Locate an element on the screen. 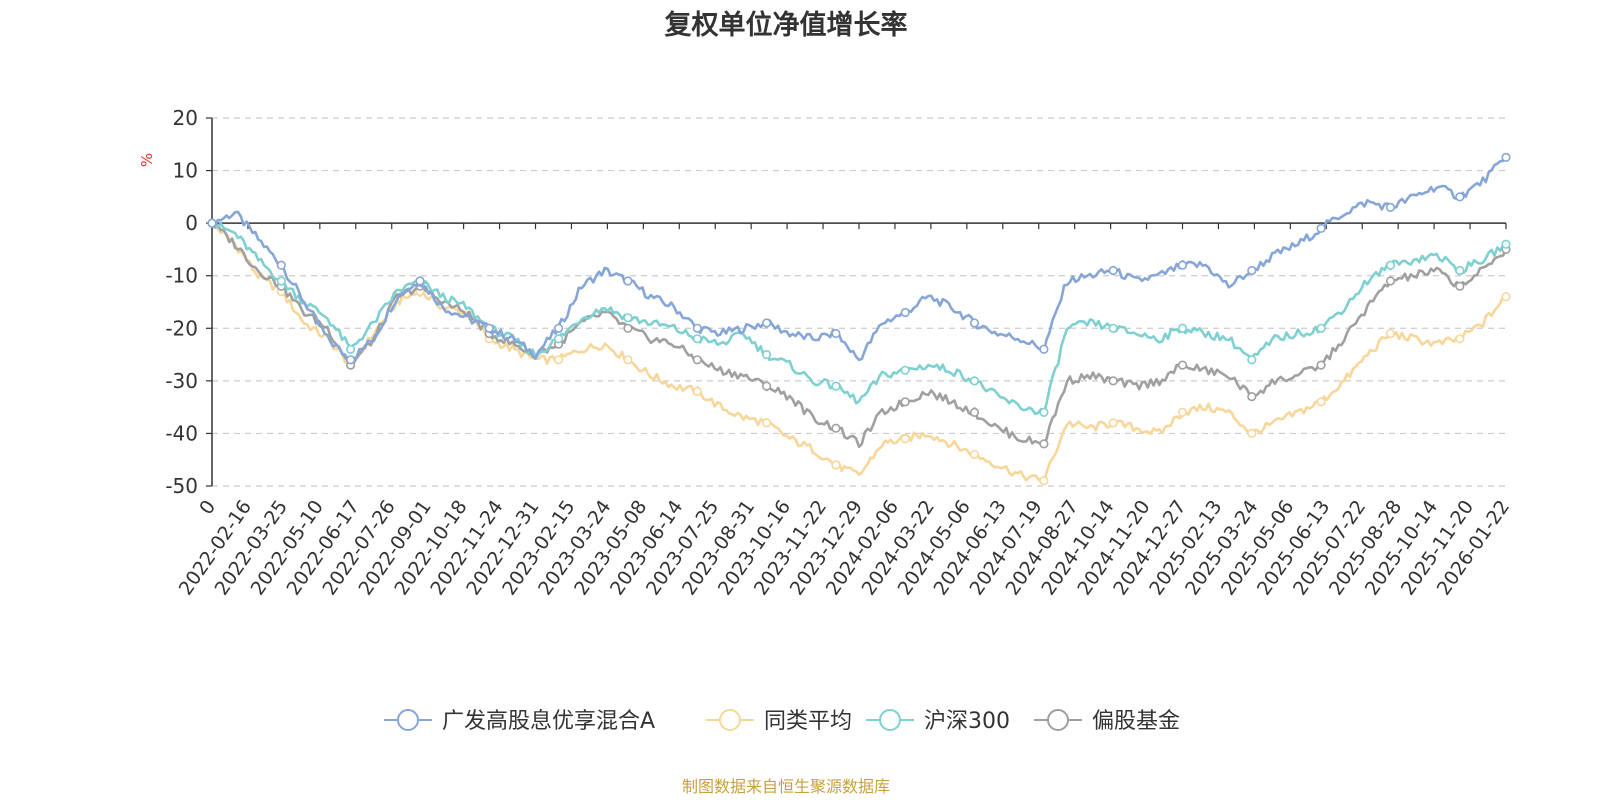 Image resolution: width=1600 pixels, height=800 pixels. y-axis-unit: % is located at coordinates (147, 160).